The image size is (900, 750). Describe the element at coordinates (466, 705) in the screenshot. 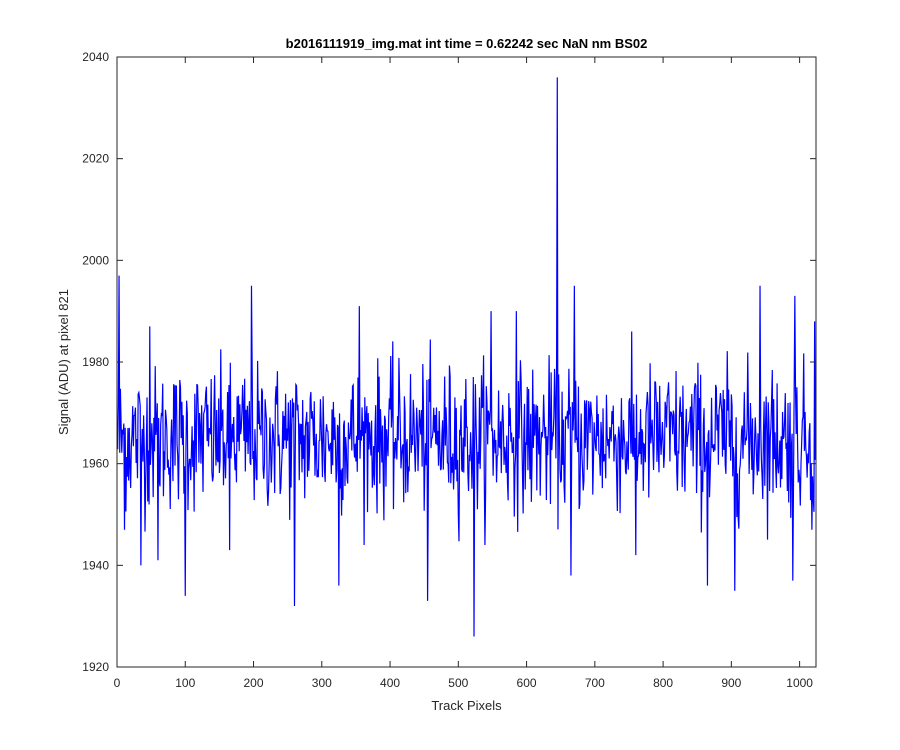

I see `x-axis-label: Track Pixels` at that location.